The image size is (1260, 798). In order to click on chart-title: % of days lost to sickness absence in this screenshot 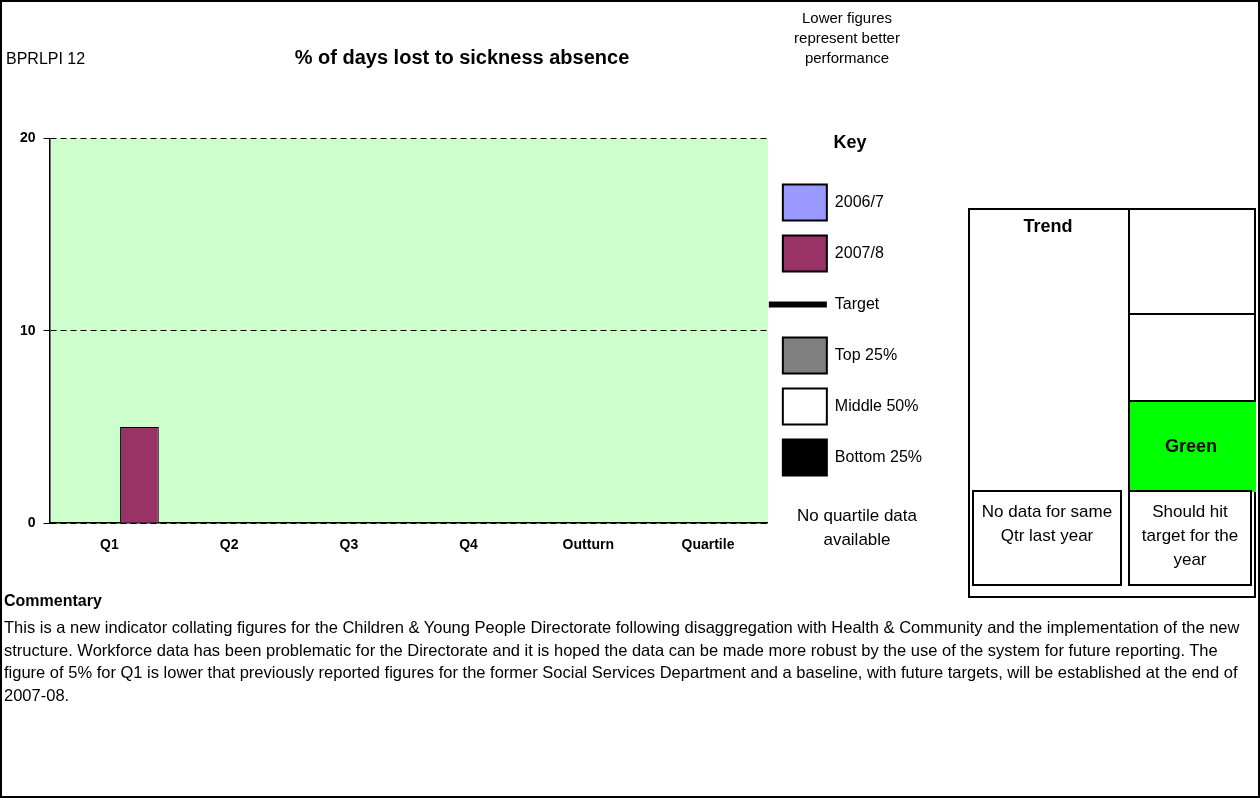, I will do `click(462, 57)`.